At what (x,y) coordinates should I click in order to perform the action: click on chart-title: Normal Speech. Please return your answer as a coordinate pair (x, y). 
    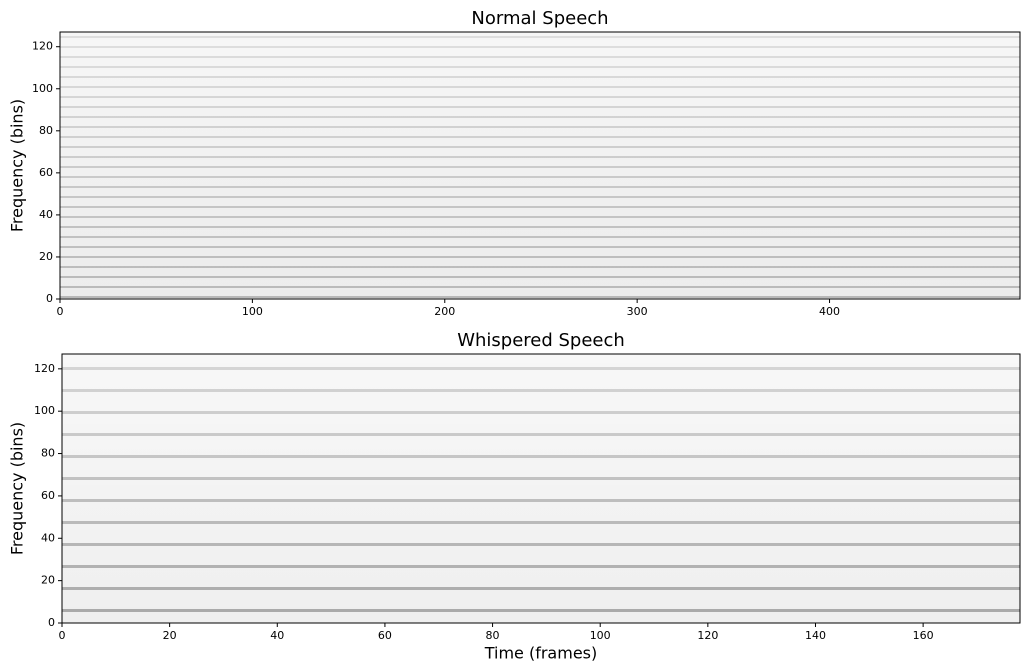
    Looking at the image, I should click on (539, 18).